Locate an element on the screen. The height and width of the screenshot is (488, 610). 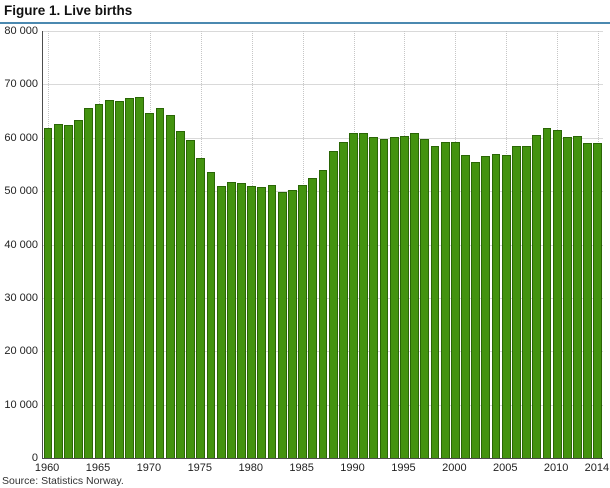
bar-1985 is located at coordinates (303, 321).